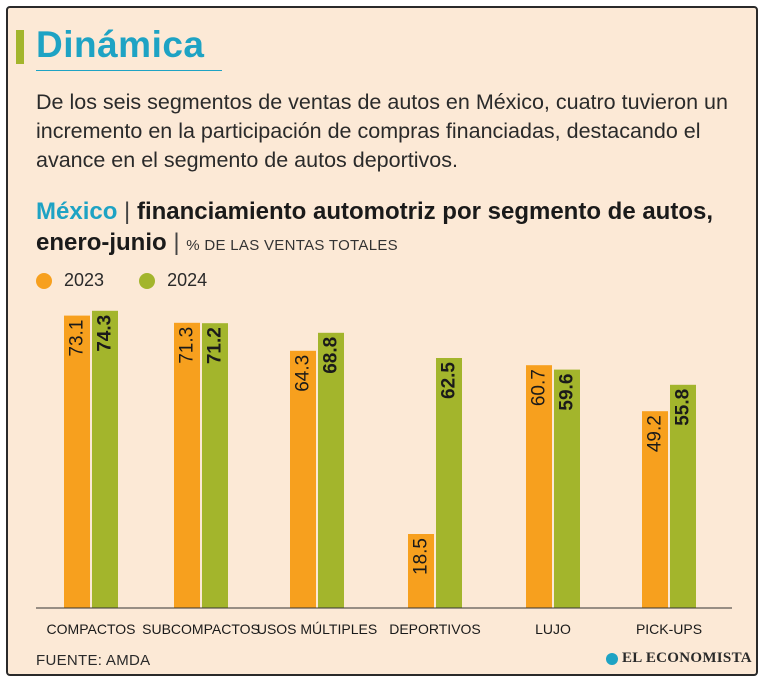  I want to click on data-label-2023-2: 64.3, so click(303, 373).